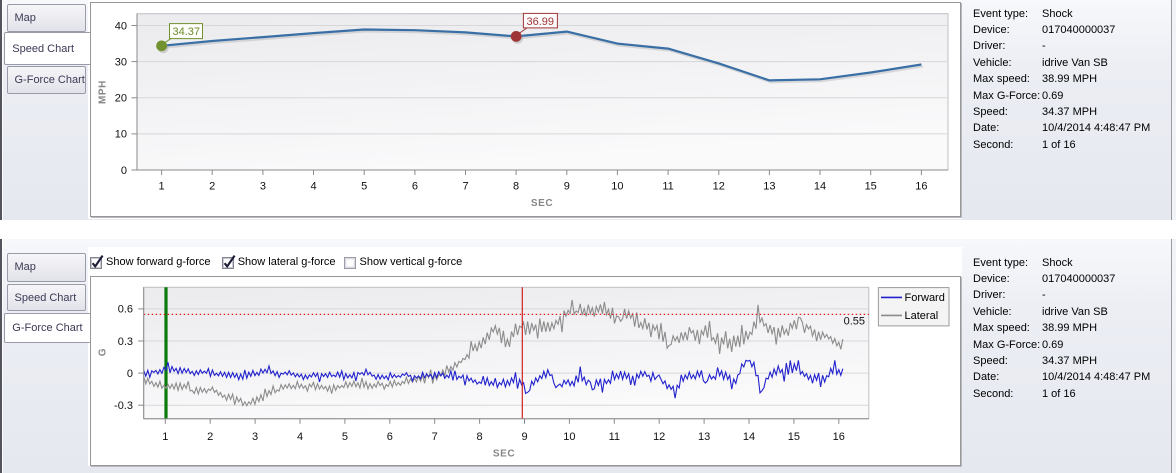  What do you see at coordinates (925, 298) in the screenshot?
I see `svg-text: Forward` at bounding box center [925, 298].